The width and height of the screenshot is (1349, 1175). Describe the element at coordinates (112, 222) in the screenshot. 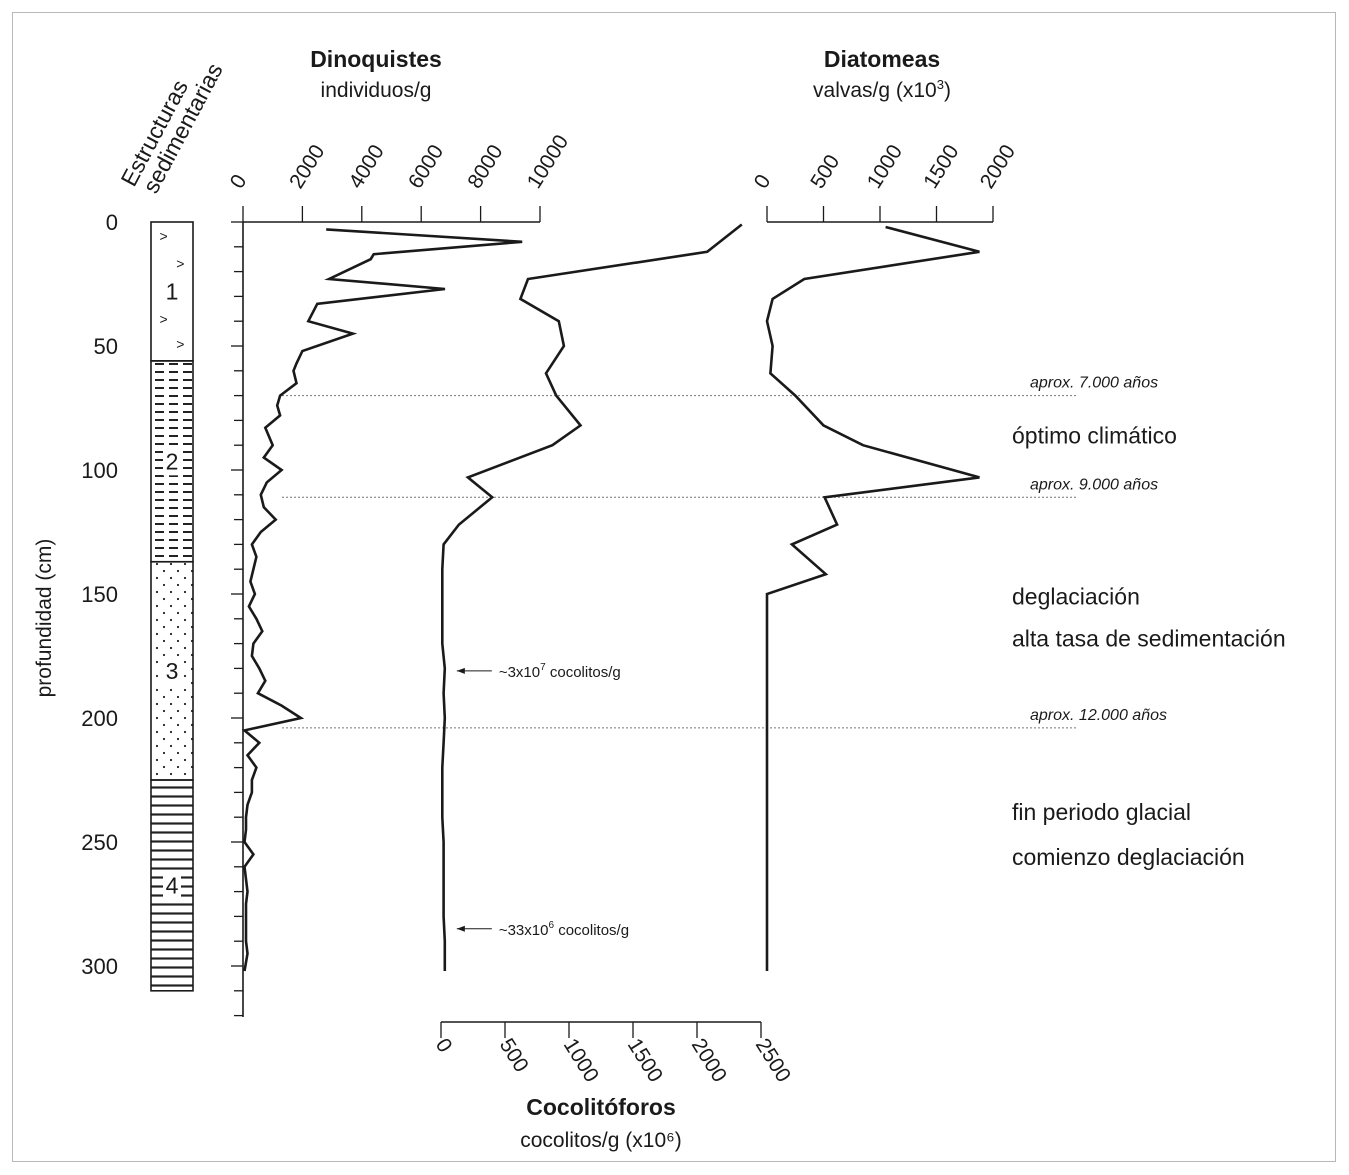

I see `depth-tick-label: 0` at that location.